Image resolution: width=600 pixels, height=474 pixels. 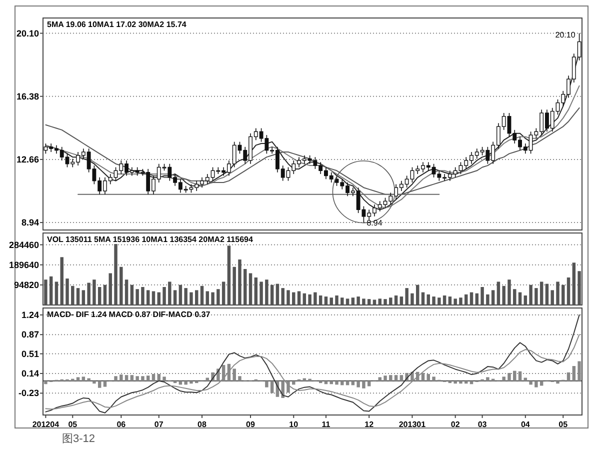 What do you see at coordinates (326, 424) in the screenshot?
I see `x-tick-label: 11` at bounding box center [326, 424].